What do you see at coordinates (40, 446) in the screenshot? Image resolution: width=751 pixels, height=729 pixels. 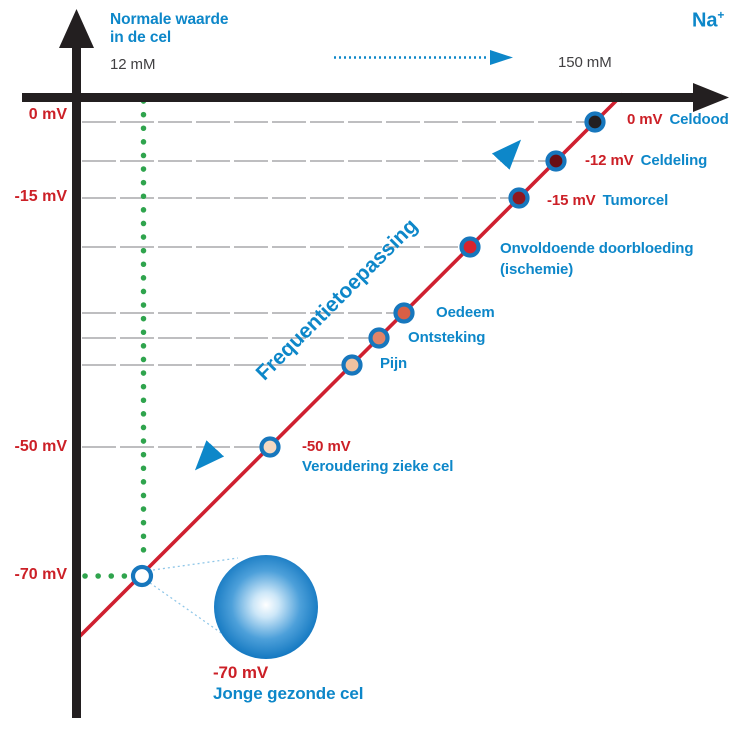 I see `y-label-50mv: -50 mV` at bounding box center [40, 446].